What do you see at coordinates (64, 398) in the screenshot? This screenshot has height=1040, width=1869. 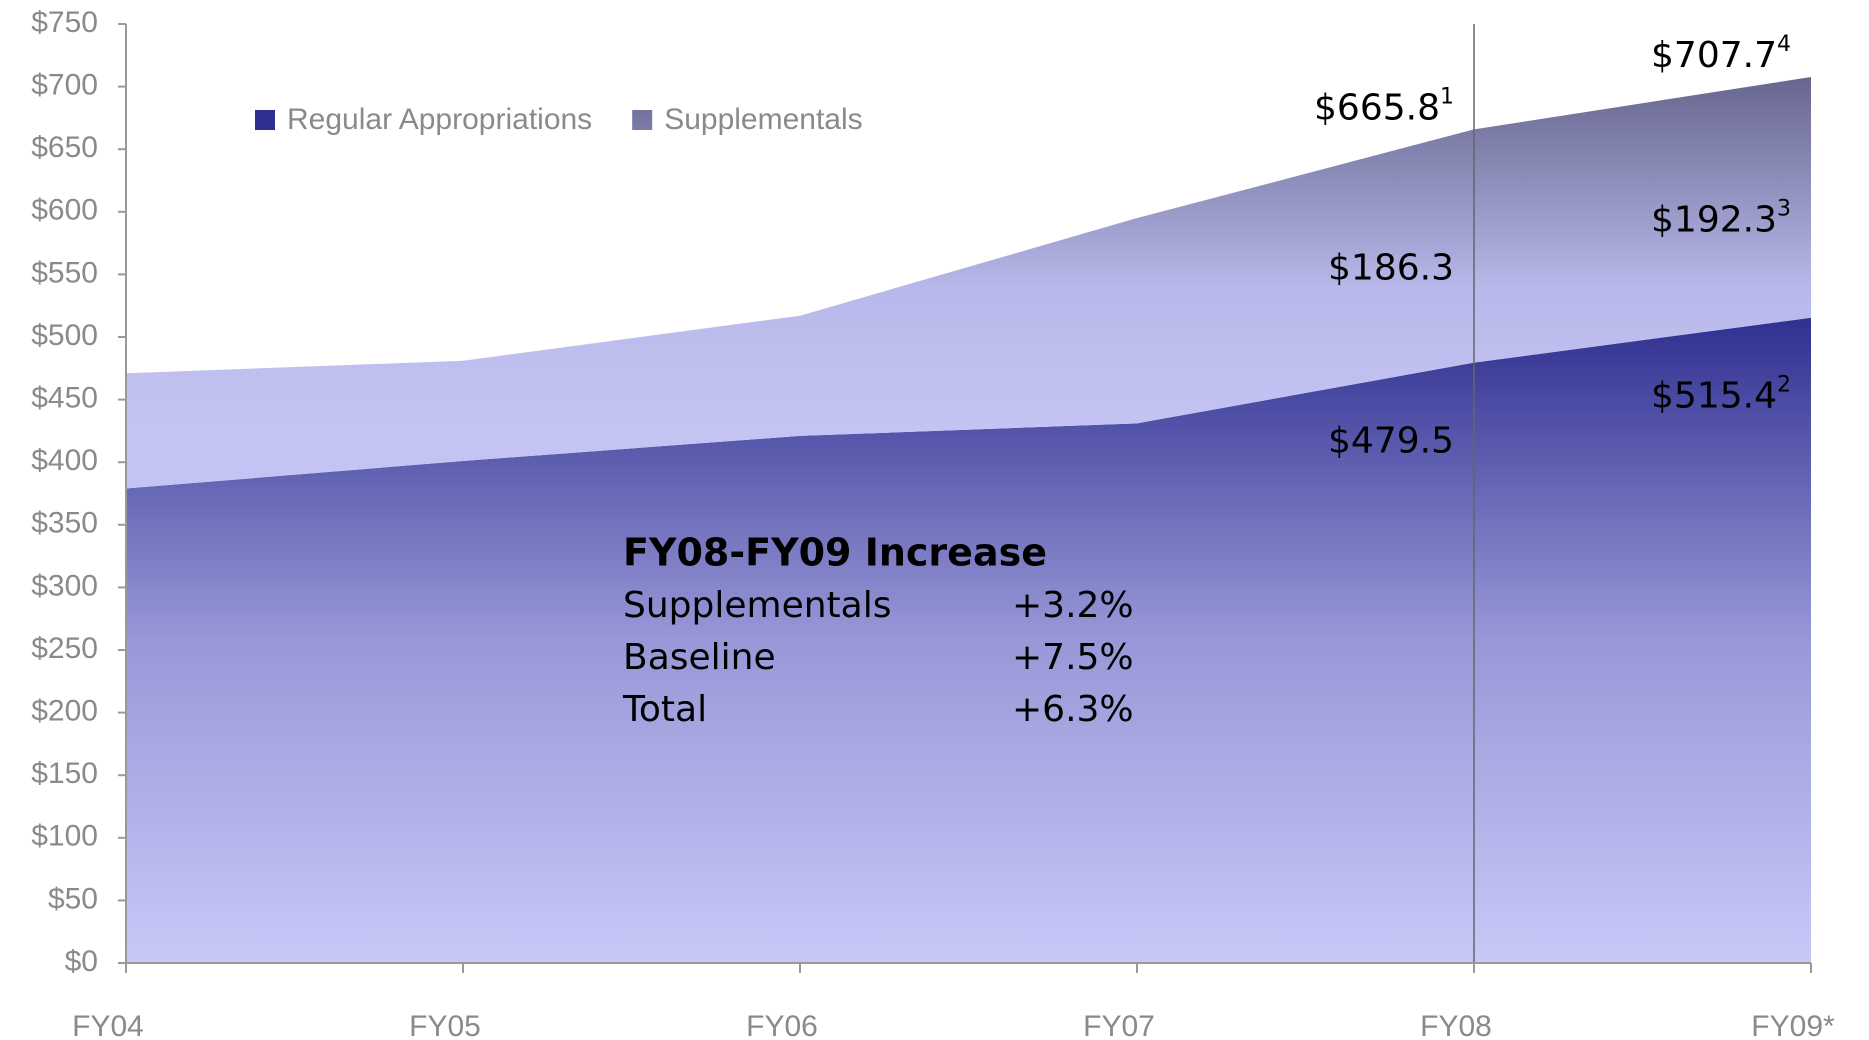 I see `y-tick-label: $450` at bounding box center [64, 398].